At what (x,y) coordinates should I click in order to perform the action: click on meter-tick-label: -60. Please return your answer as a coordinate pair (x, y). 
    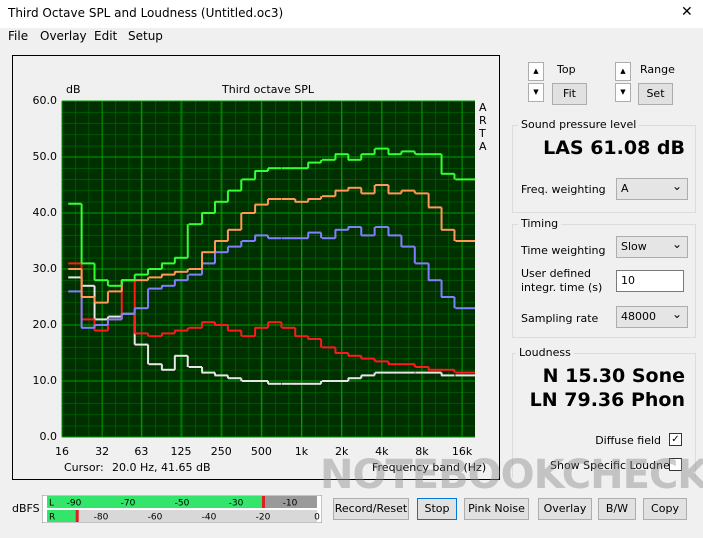
    Looking at the image, I should click on (155, 518).